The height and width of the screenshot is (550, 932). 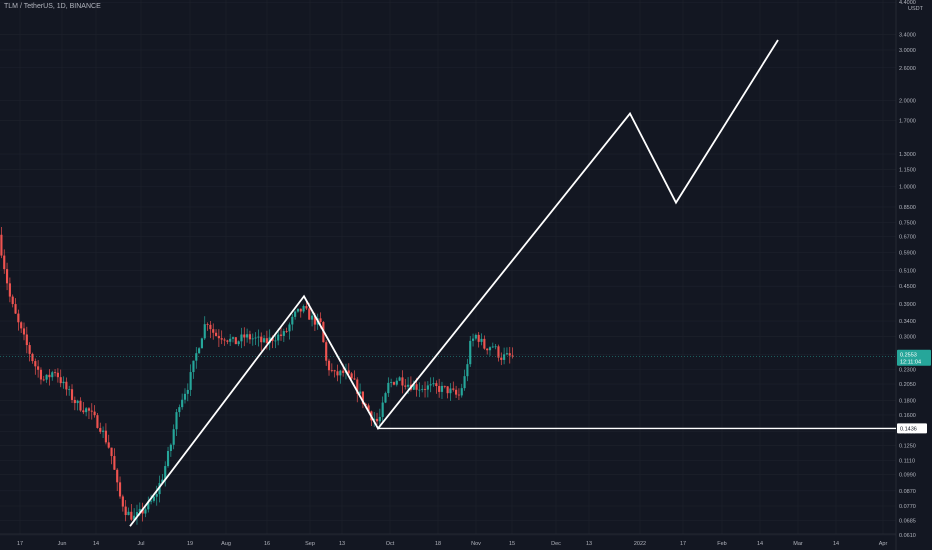 I want to click on support-value: 0.1436, so click(x=908, y=429).